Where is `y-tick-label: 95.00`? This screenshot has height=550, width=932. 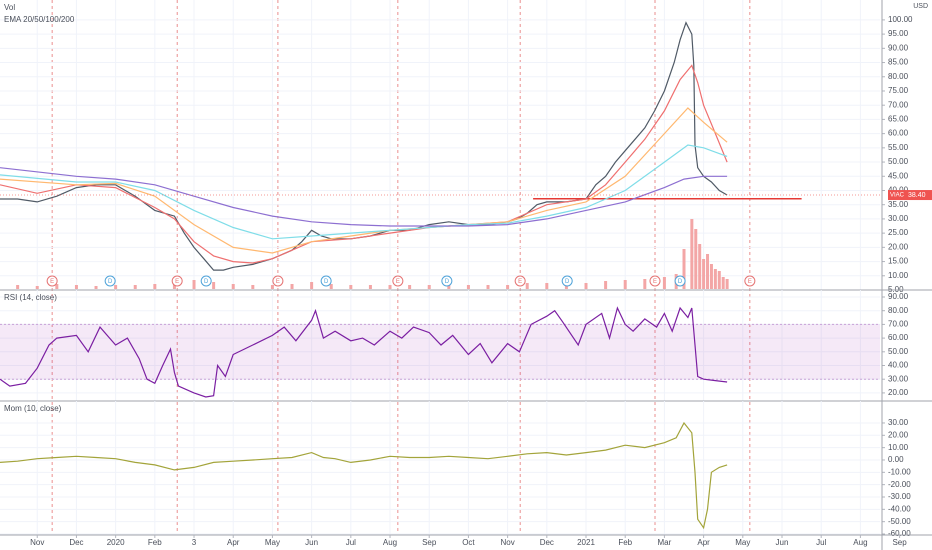 y-tick-label: 95.00 is located at coordinates (898, 33).